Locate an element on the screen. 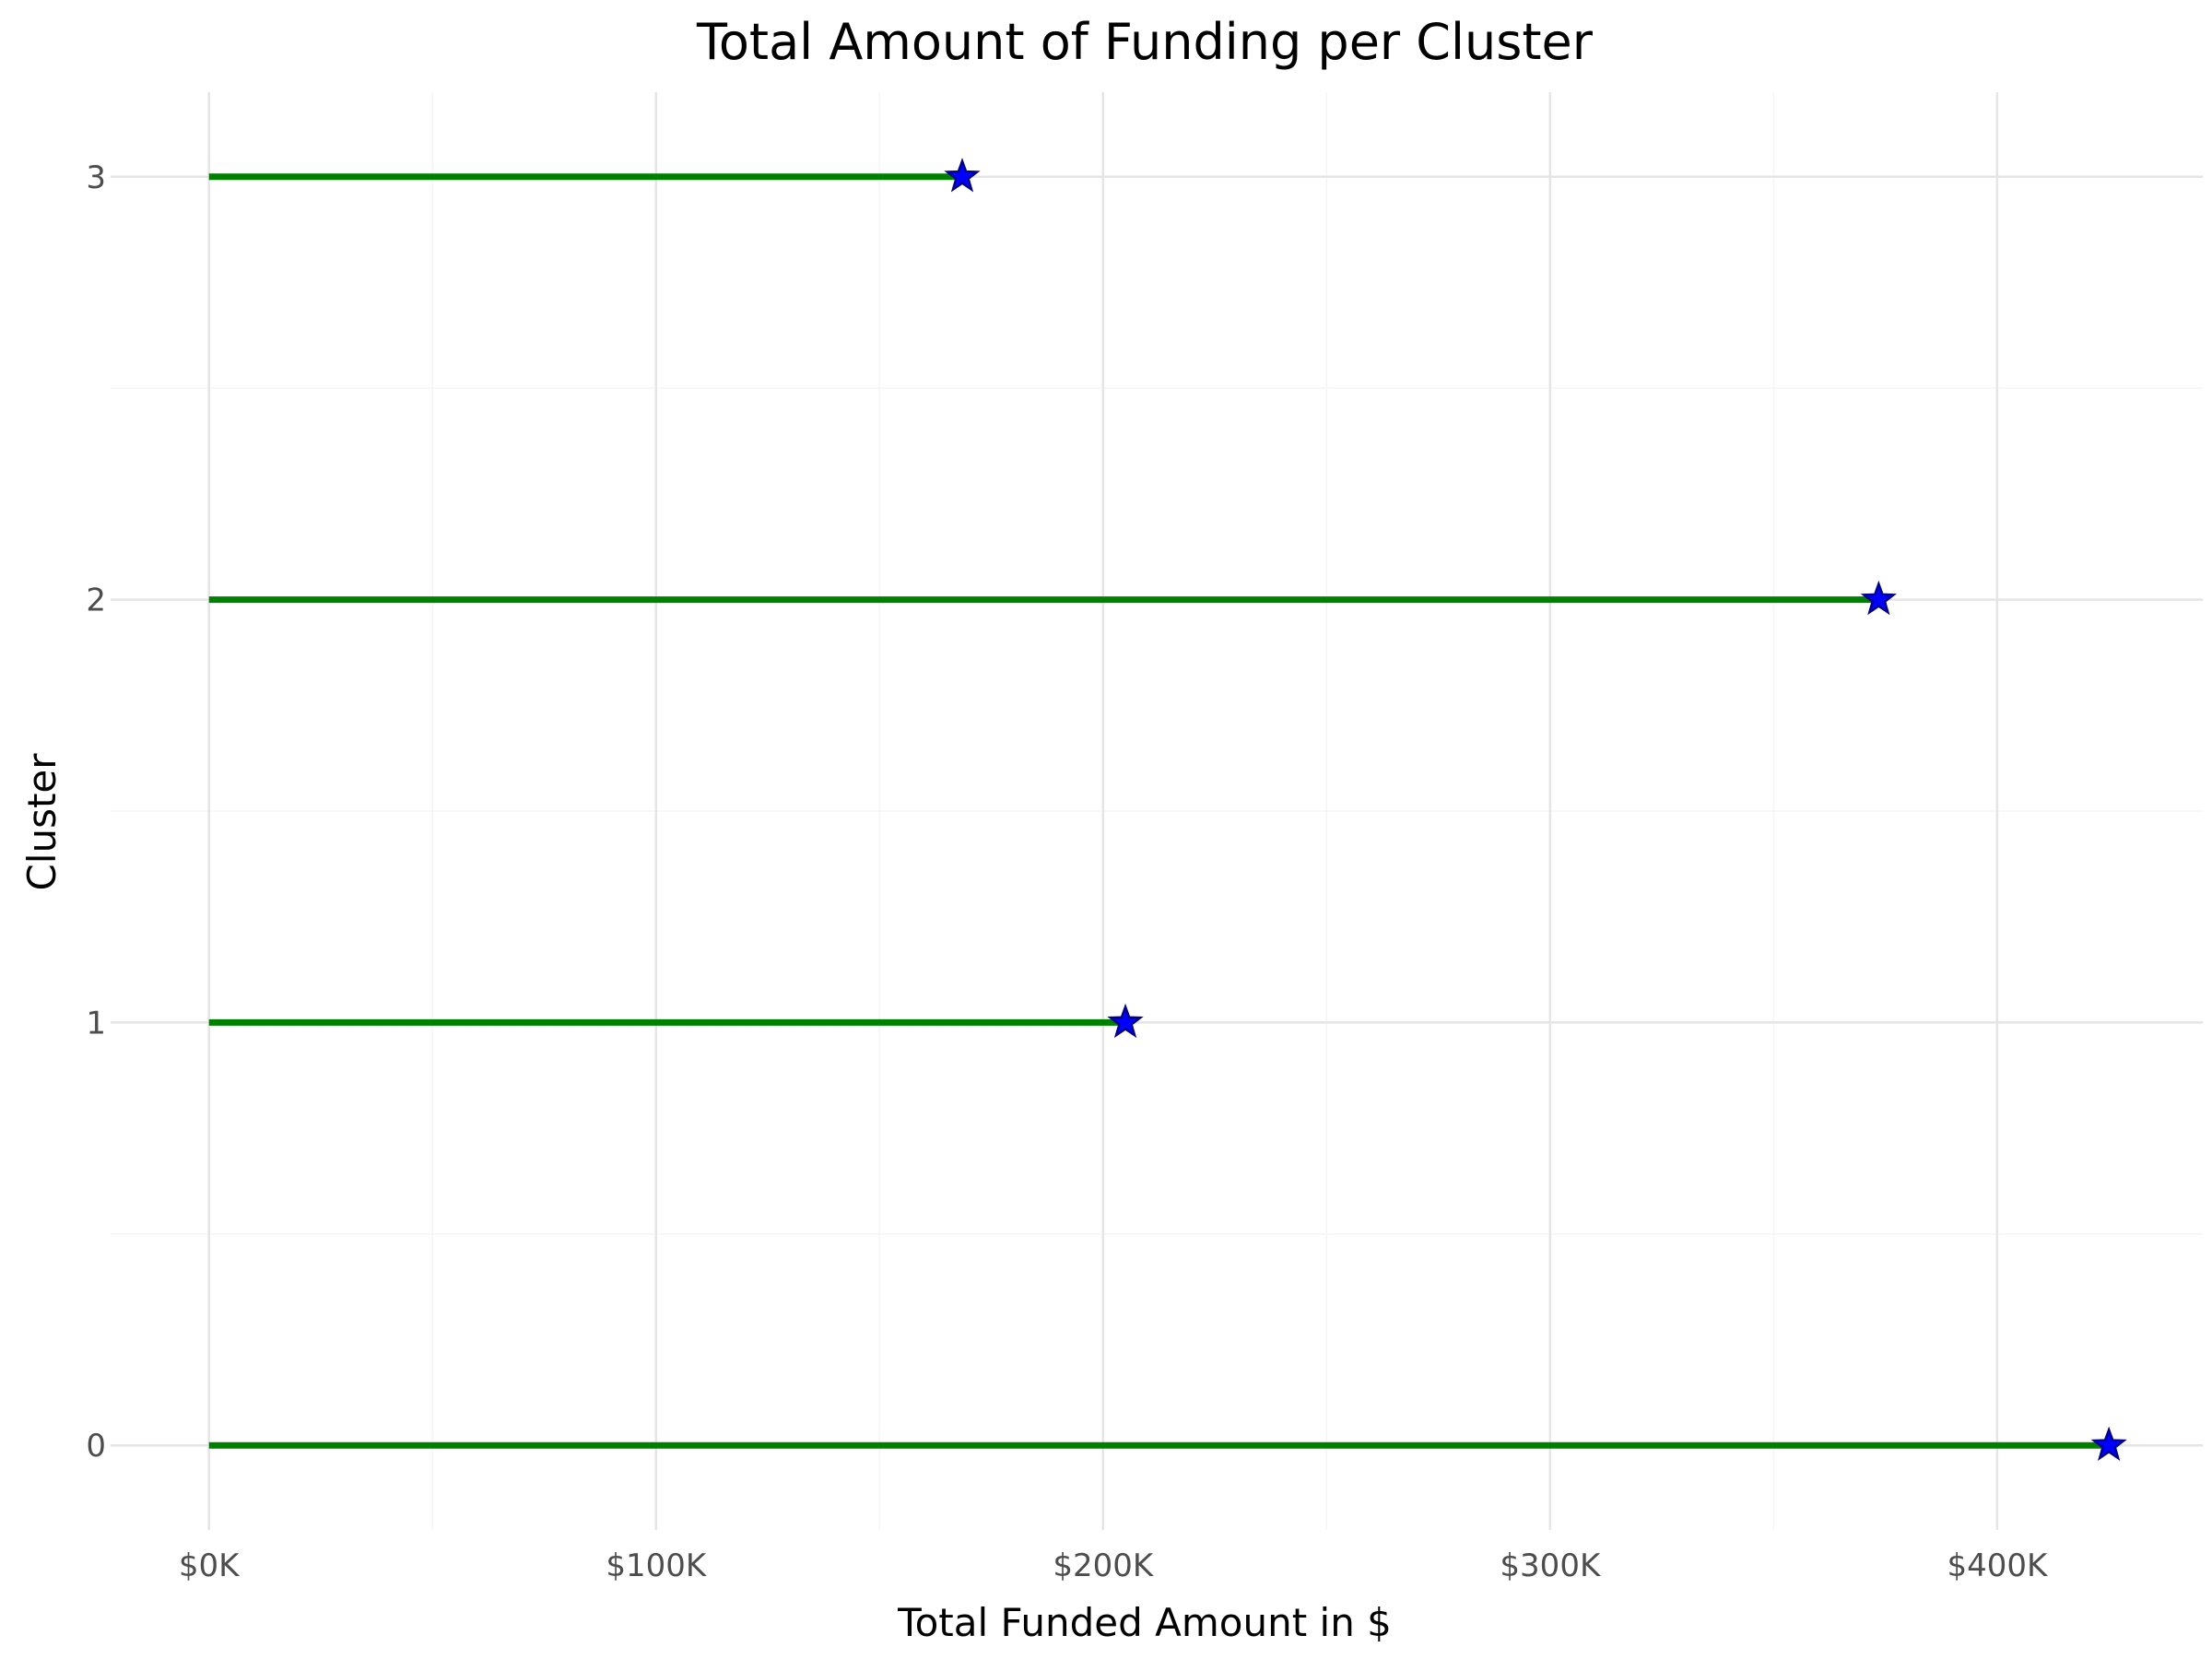 The image size is (2212, 1659). x-tick-label: $200K is located at coordinates (1104, 1565).